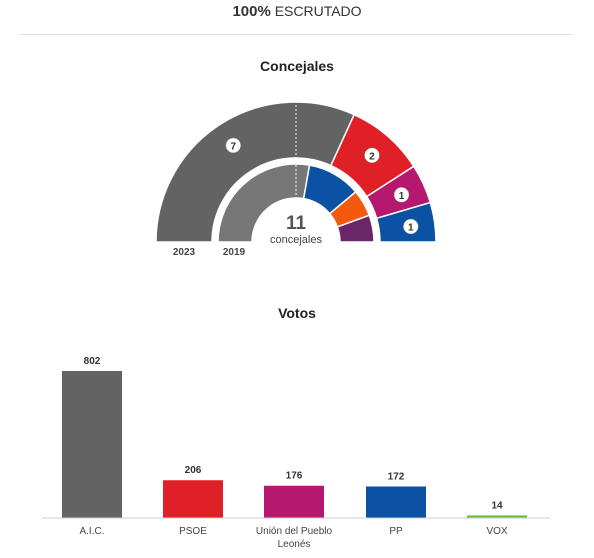 Image resolution: width=594 pixels, height=558 pixels. I want to click on header-divider, so click(296, 34).